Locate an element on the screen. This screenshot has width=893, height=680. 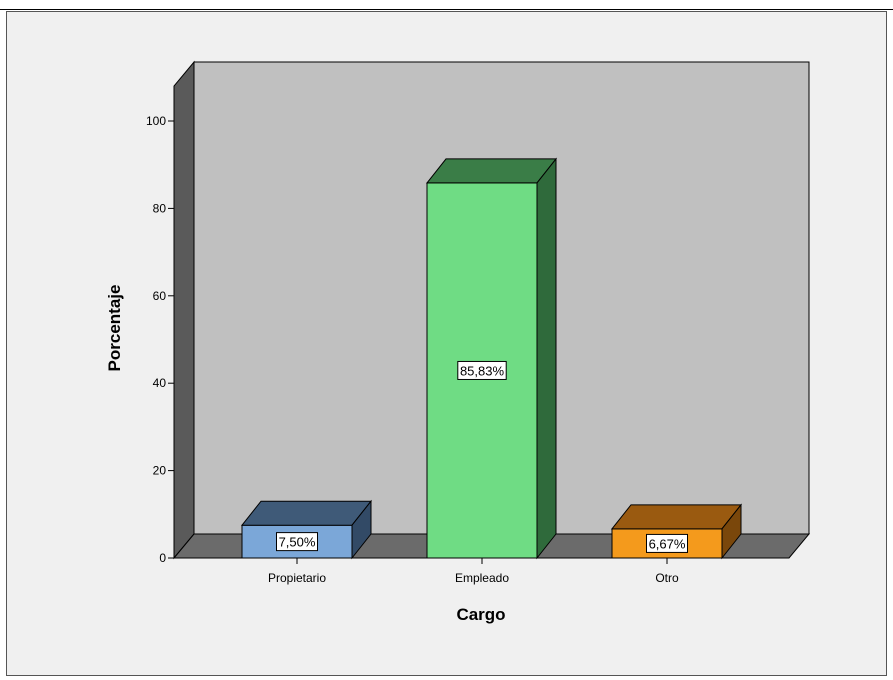
data-label: 7,50% is located at coordinates (297, 542).